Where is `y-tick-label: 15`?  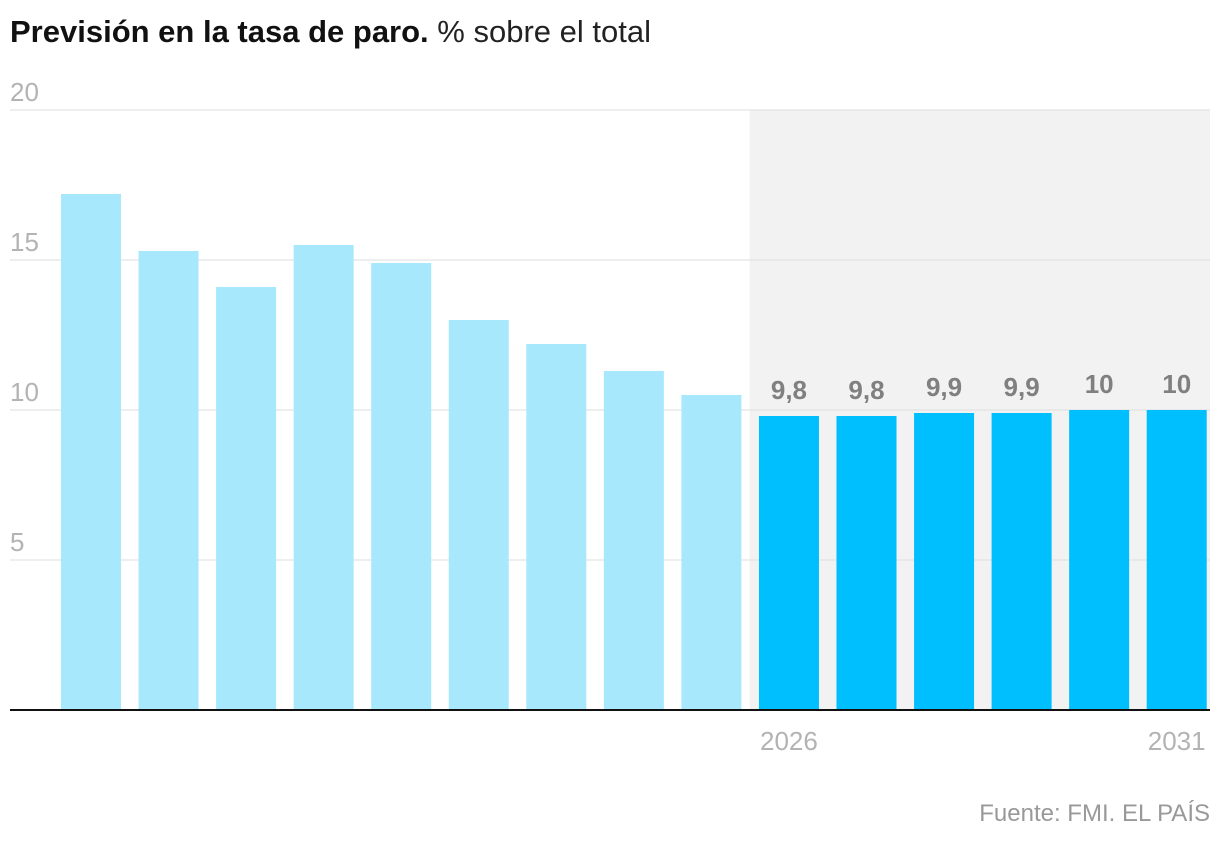 y-tick-label: 15 is located at coordinates (24, 242).